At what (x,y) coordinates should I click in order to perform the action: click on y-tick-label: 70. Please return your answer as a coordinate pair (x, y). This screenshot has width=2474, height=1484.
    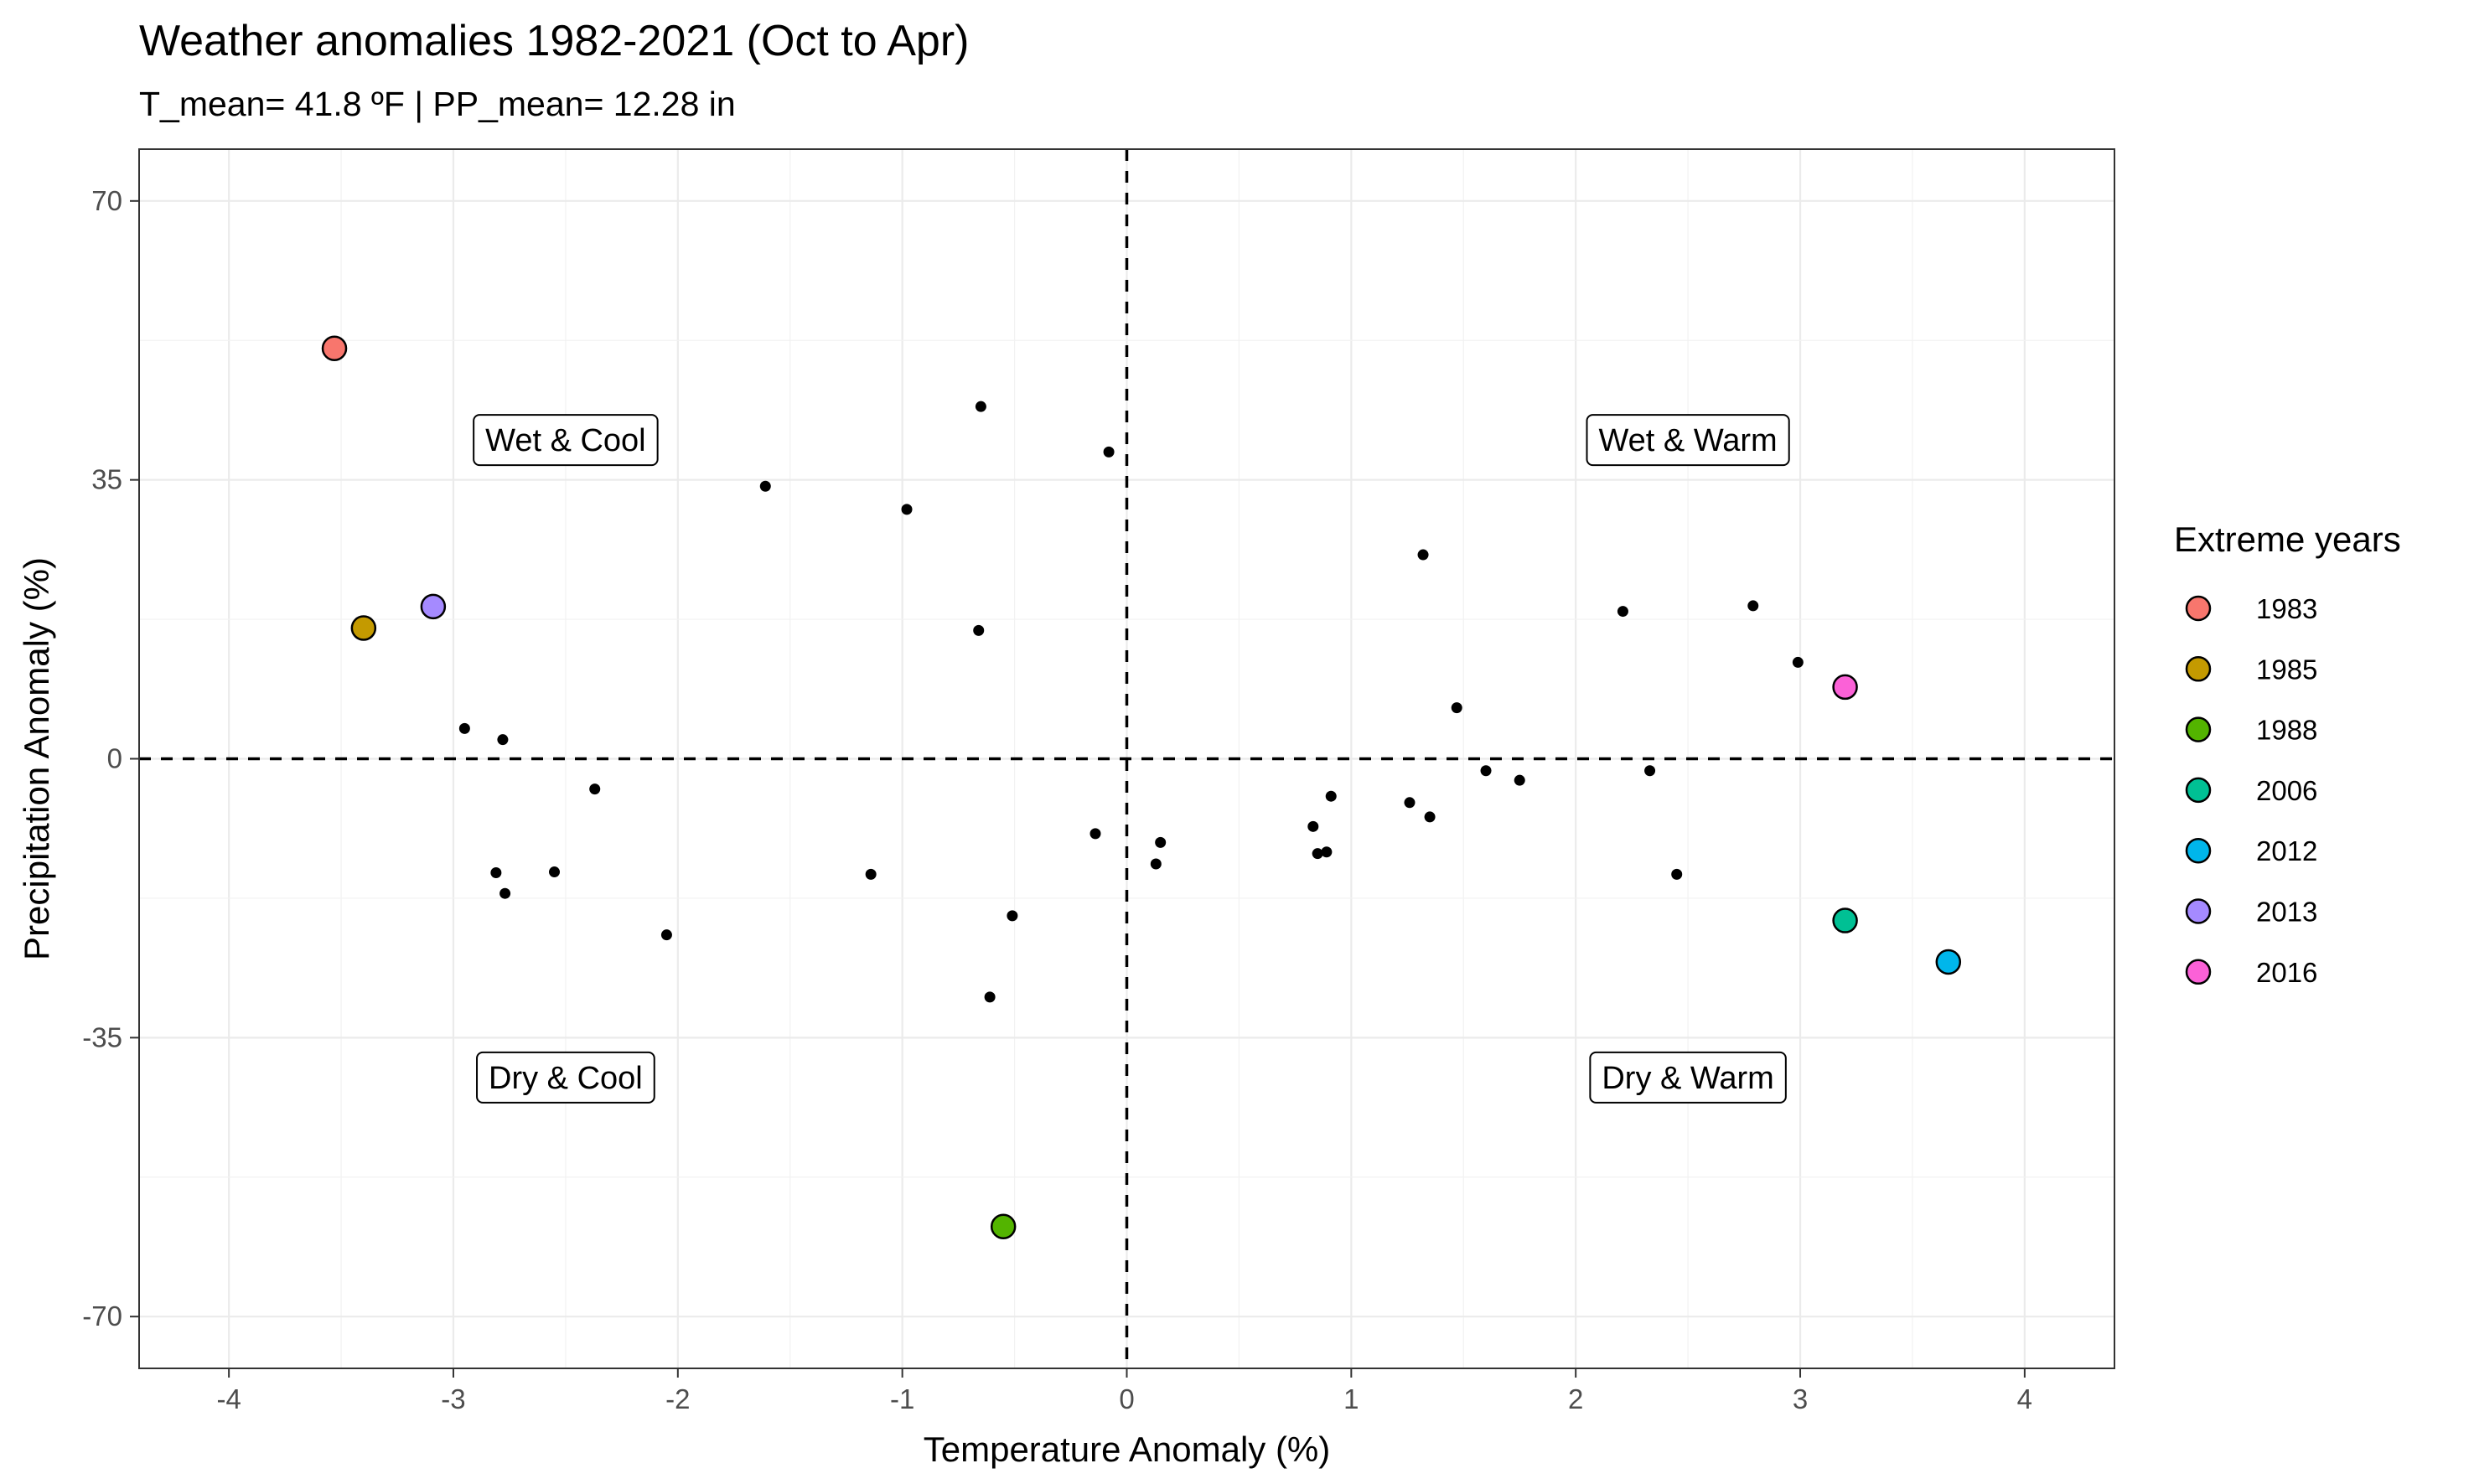
    Looking at the image, I should click on (106, 200).